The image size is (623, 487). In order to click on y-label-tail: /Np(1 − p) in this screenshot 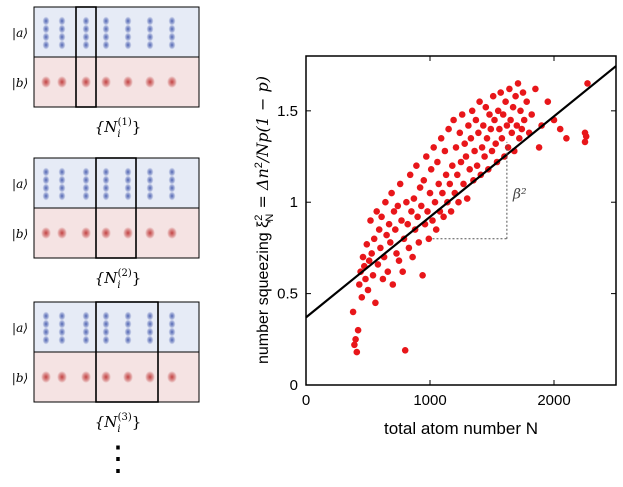, I will do `click(262, 120)`.